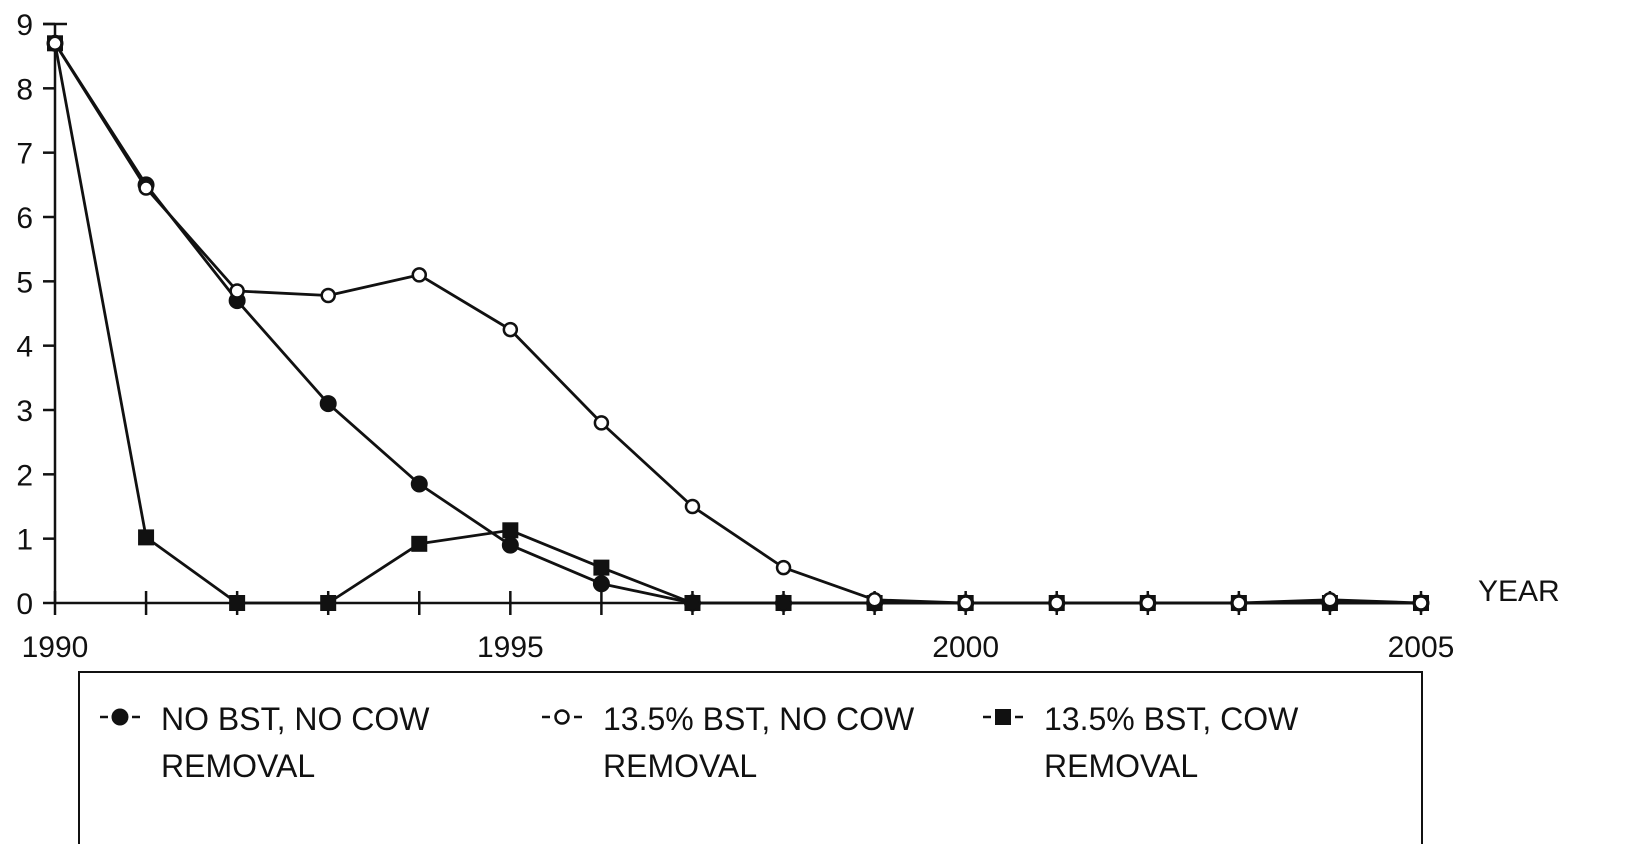 The height and width of the screenshot is (844, 1649). Describe the element at coordinates (265, 742) in the screenshot. I see `legend-item: NO BST, NO COW REMOVAL` at that location.